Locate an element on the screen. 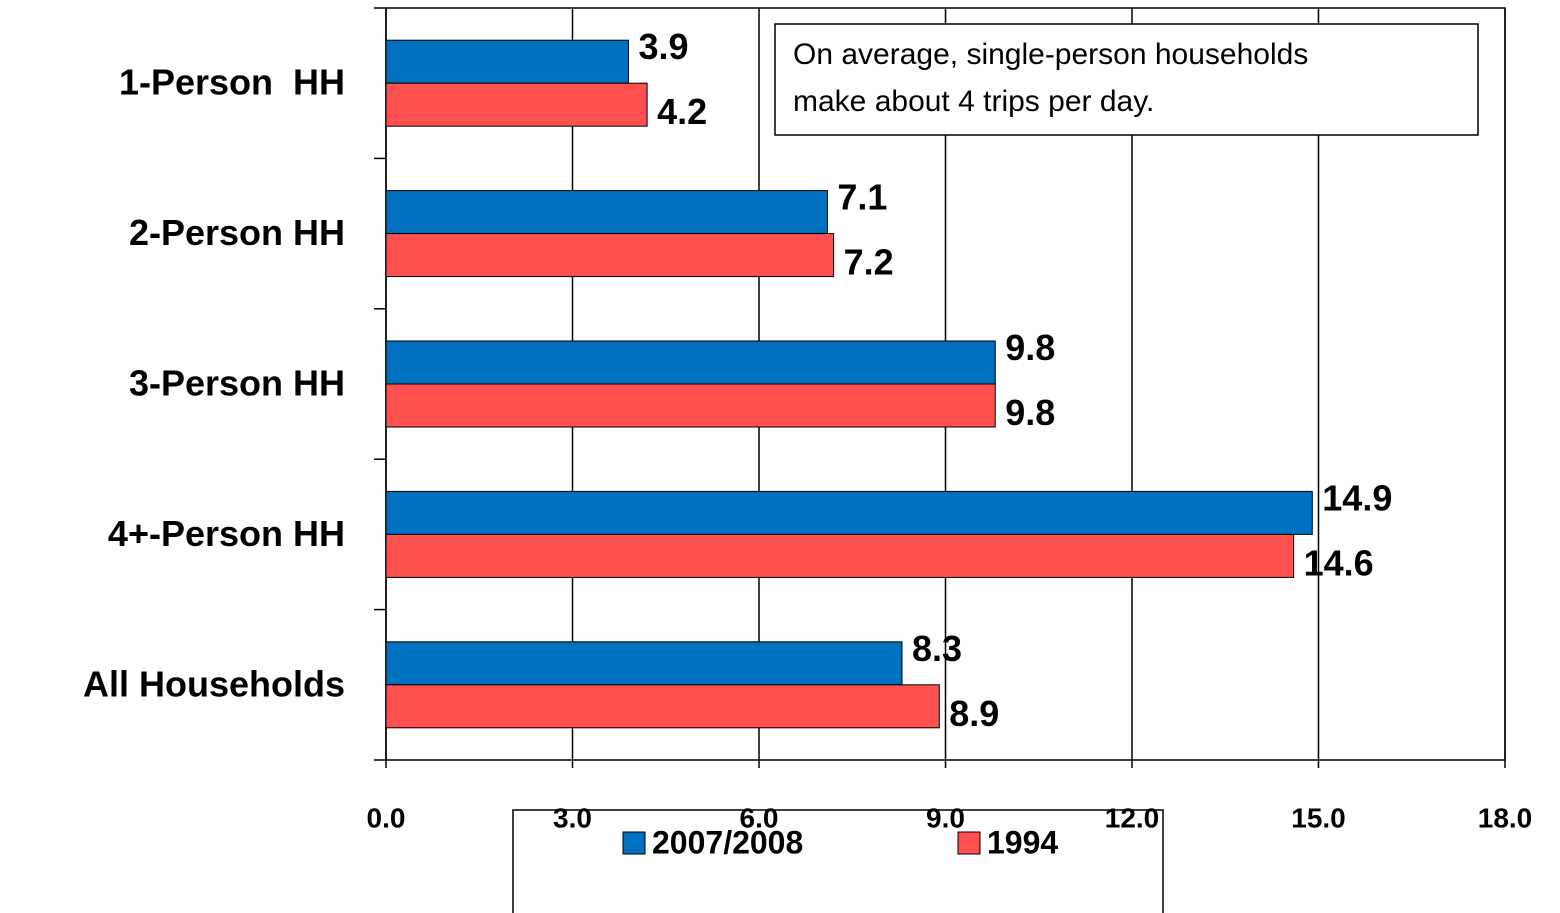  value-label: 8.3 is located at coordinates (937, 648).